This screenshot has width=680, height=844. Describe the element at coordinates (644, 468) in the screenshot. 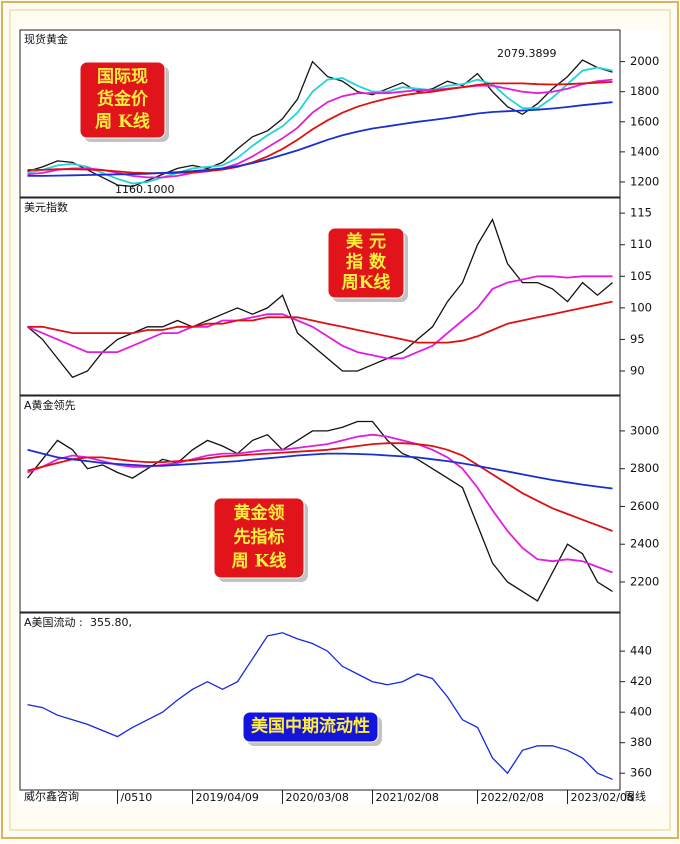

I see `y-tick-label: 2800` at that location.